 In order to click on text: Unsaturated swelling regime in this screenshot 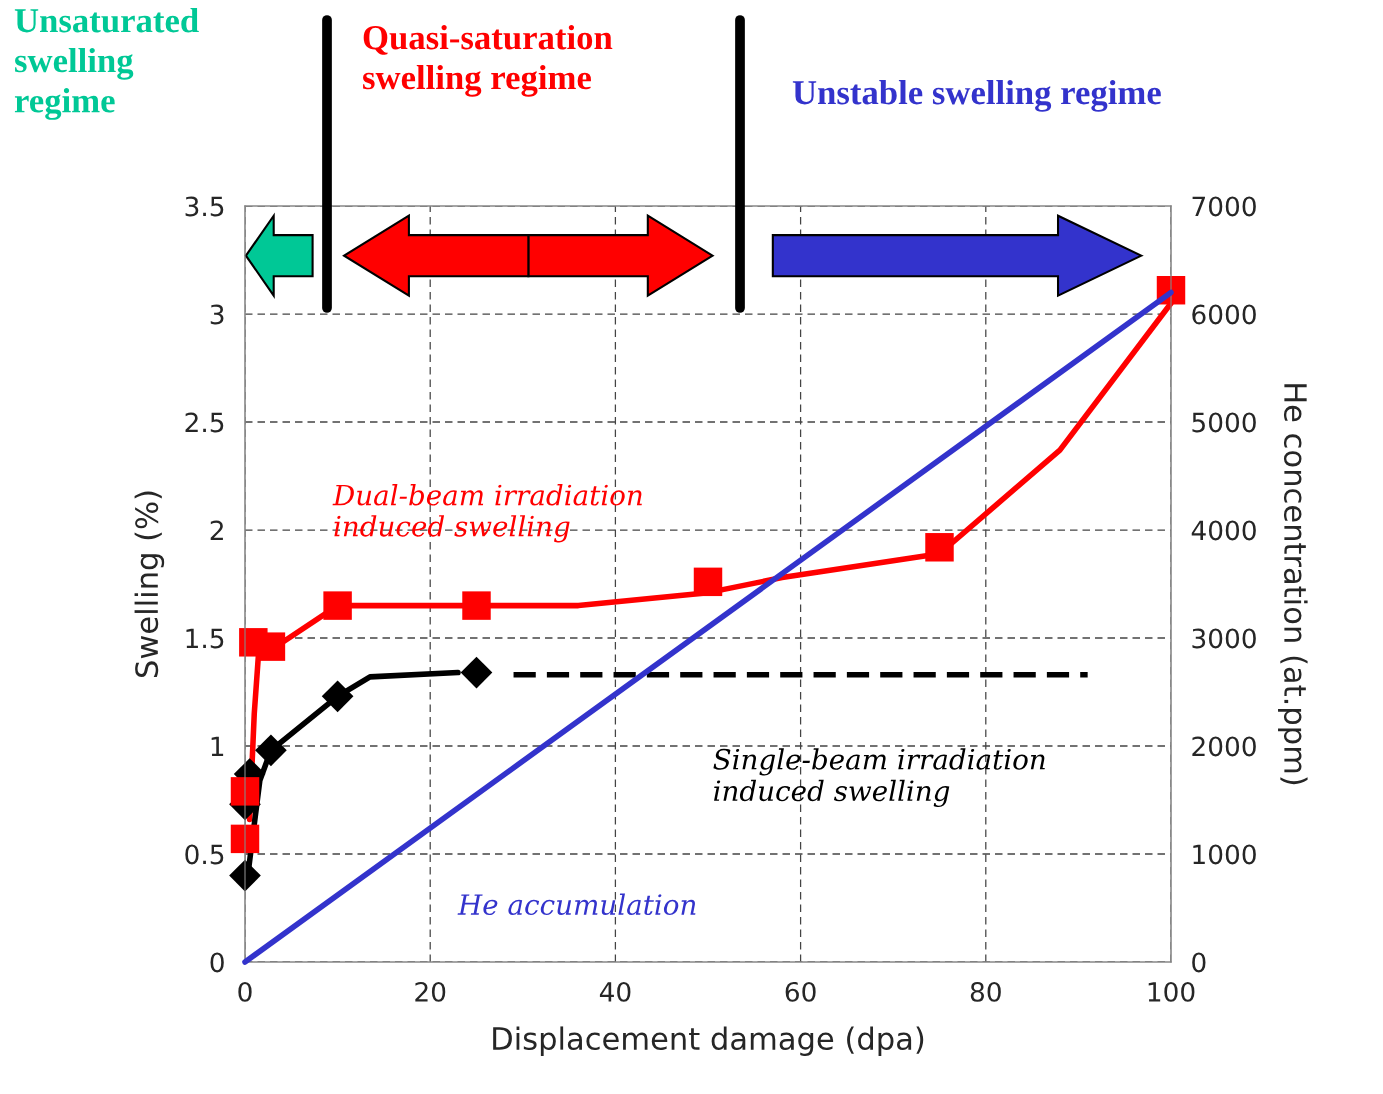, I will do `click(106, 64)`.